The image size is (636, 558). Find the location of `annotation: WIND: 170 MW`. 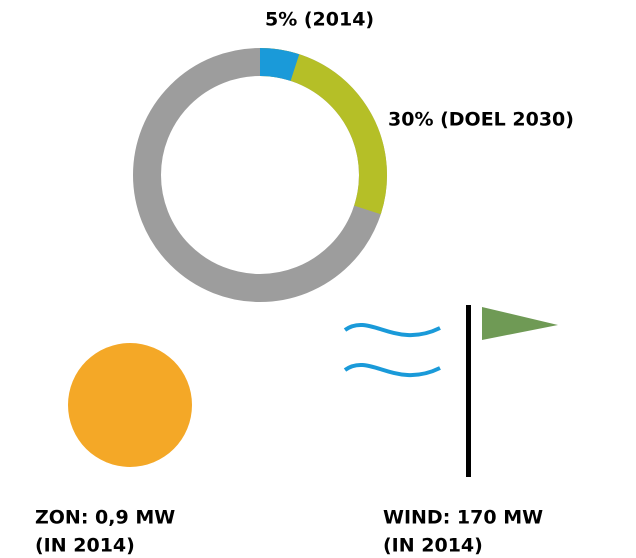

annotation: WIND: 170 MW is located at coordinates (463, 518).